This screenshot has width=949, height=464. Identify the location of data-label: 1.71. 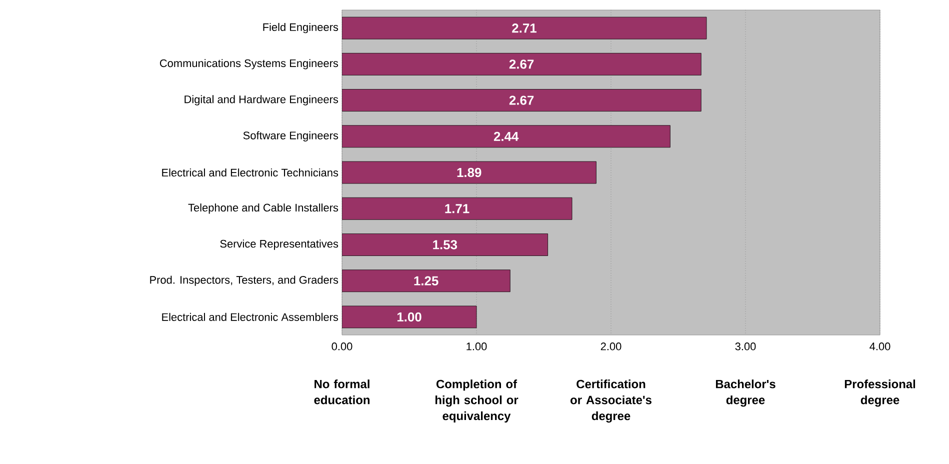
(457, 209).